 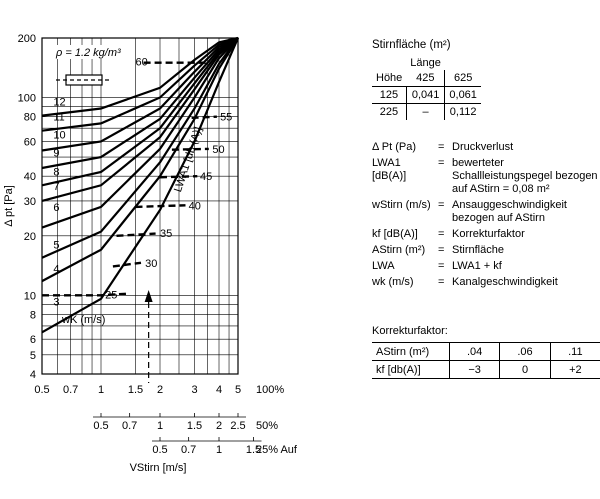 I want to click on korrekturfaktor-title: Korrekturfaktor:, so click(x=410, y=331).